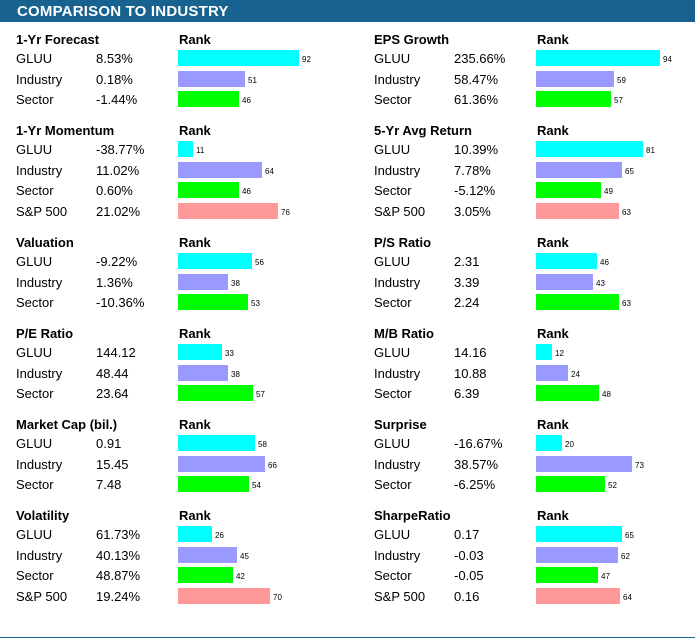  What do you see at coordinates (569, 444) in the screenshot?
I see `rank-value: 20` at bounding box center [569, 444].